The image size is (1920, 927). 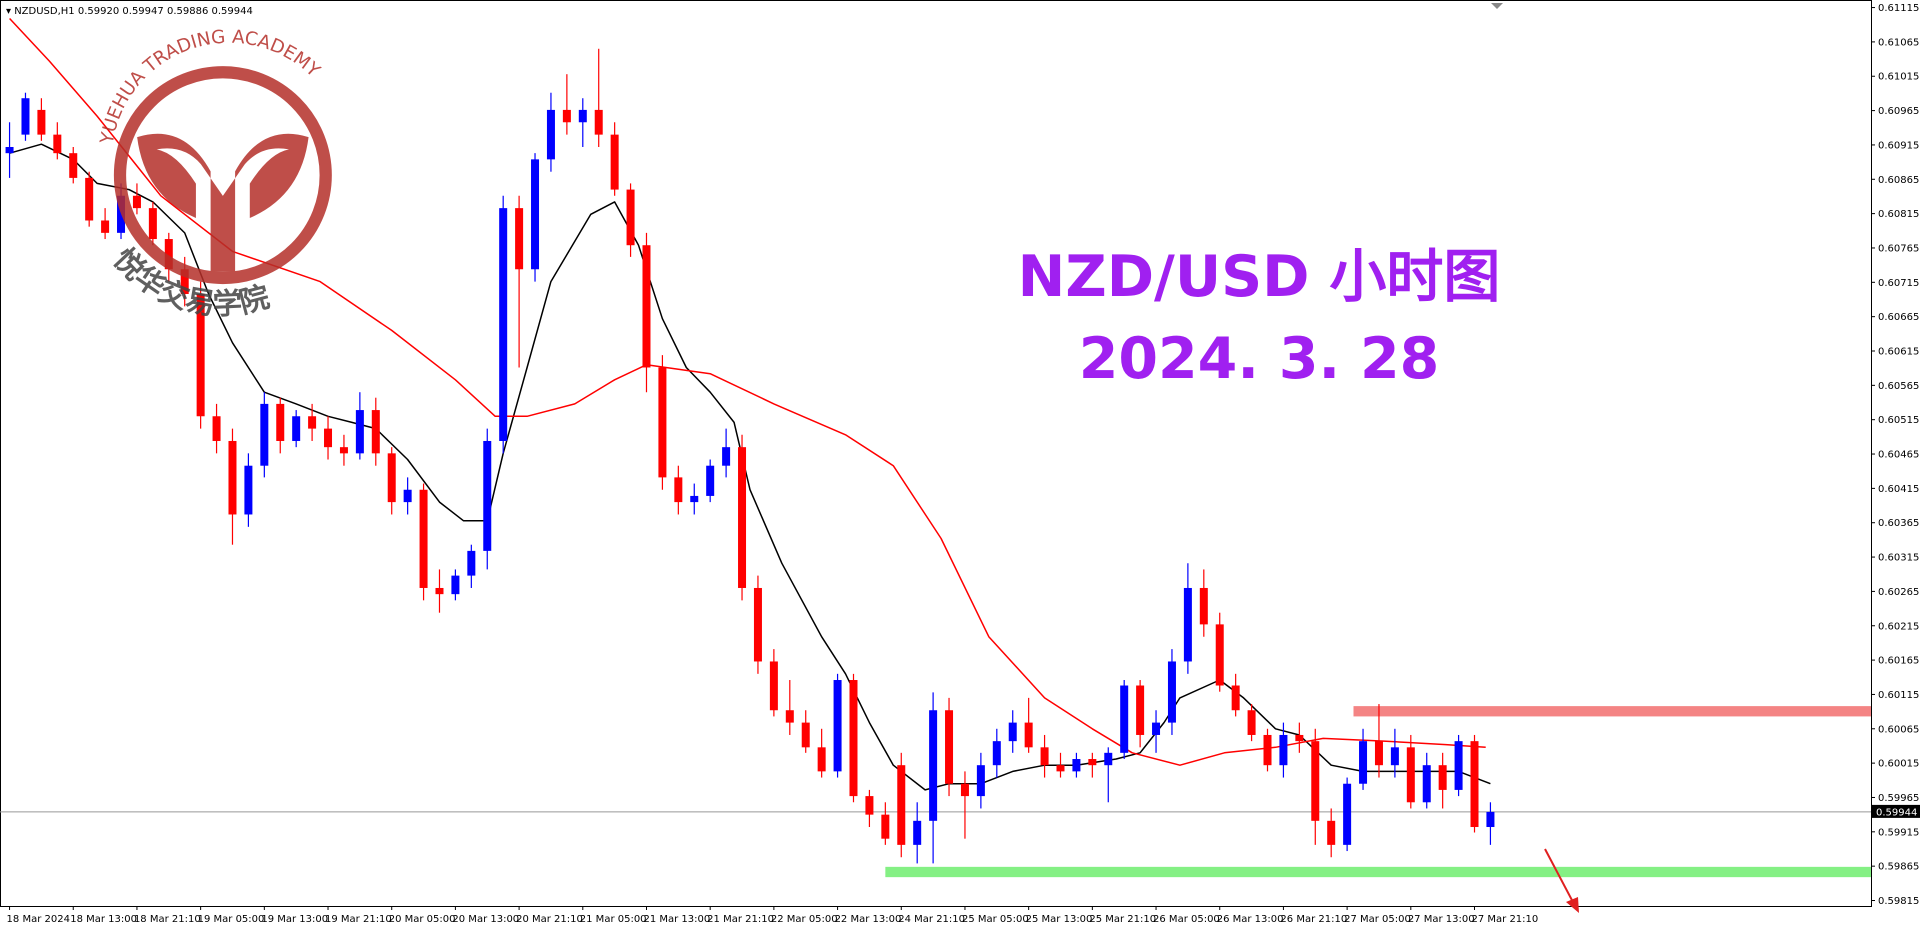 What do you see at coordinates (1505, 919) in the screenshot?
I see `x-tick-label: 27 Mar 21:10` at bounding box center [1505, 919].